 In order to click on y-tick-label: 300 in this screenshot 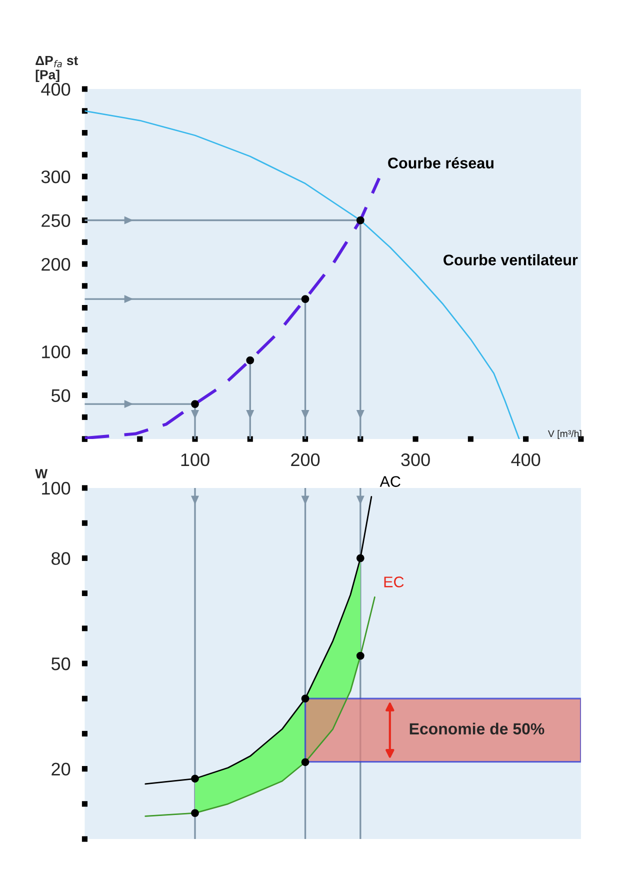, I will do `click(55, 177)`.